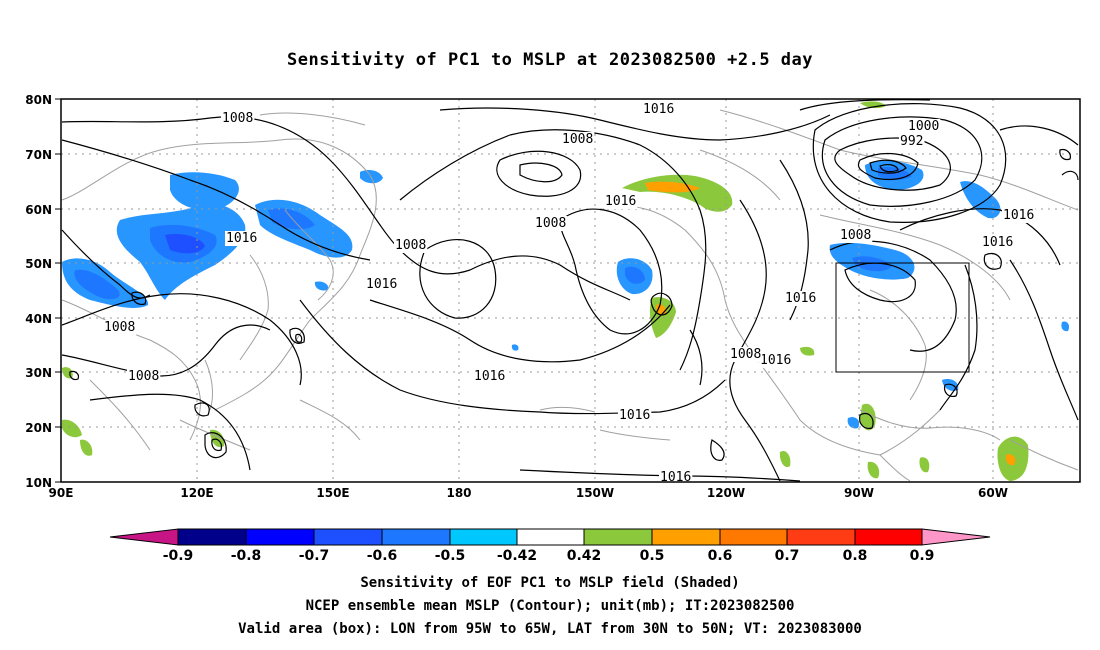 The width and height of the screenshot is (1100, 650). What do you see at coordinates (38, 210) in the screenshot?
I see `lat-label: 60N` at bounding box center [38, 210].